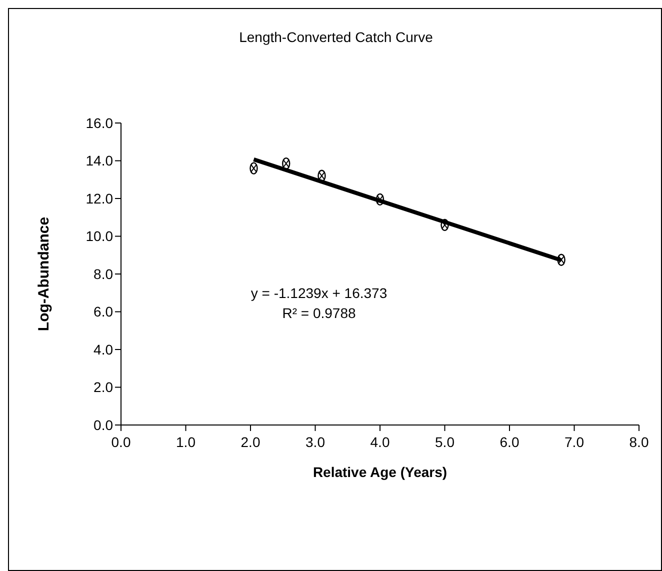 The height and width of the screenshot is (571, 662). Describe the element at coordinates (336, 37) in the screenshot. I see `chart-title: Length-Converted Catch Curve` at that location.